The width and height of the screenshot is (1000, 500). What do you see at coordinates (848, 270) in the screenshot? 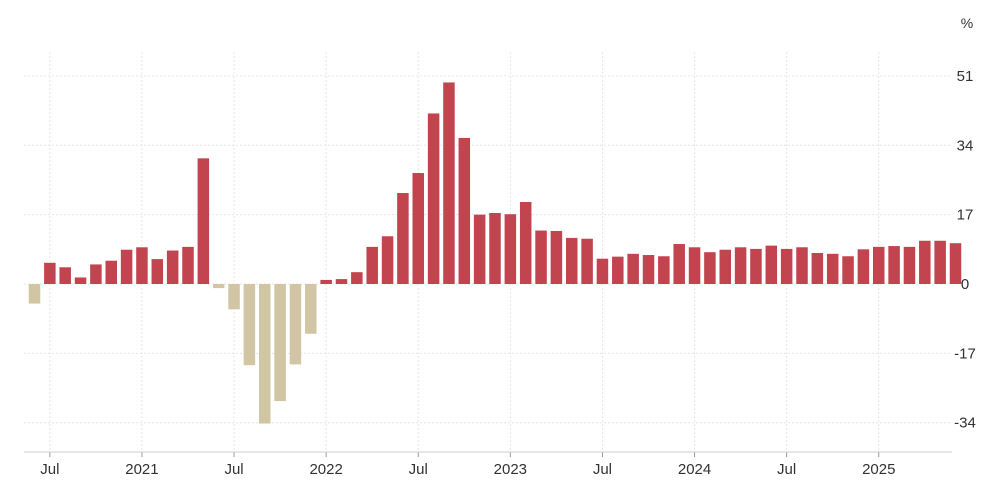
I see `bar: 2024-11: 6.8` at bounding box center [848, 270].